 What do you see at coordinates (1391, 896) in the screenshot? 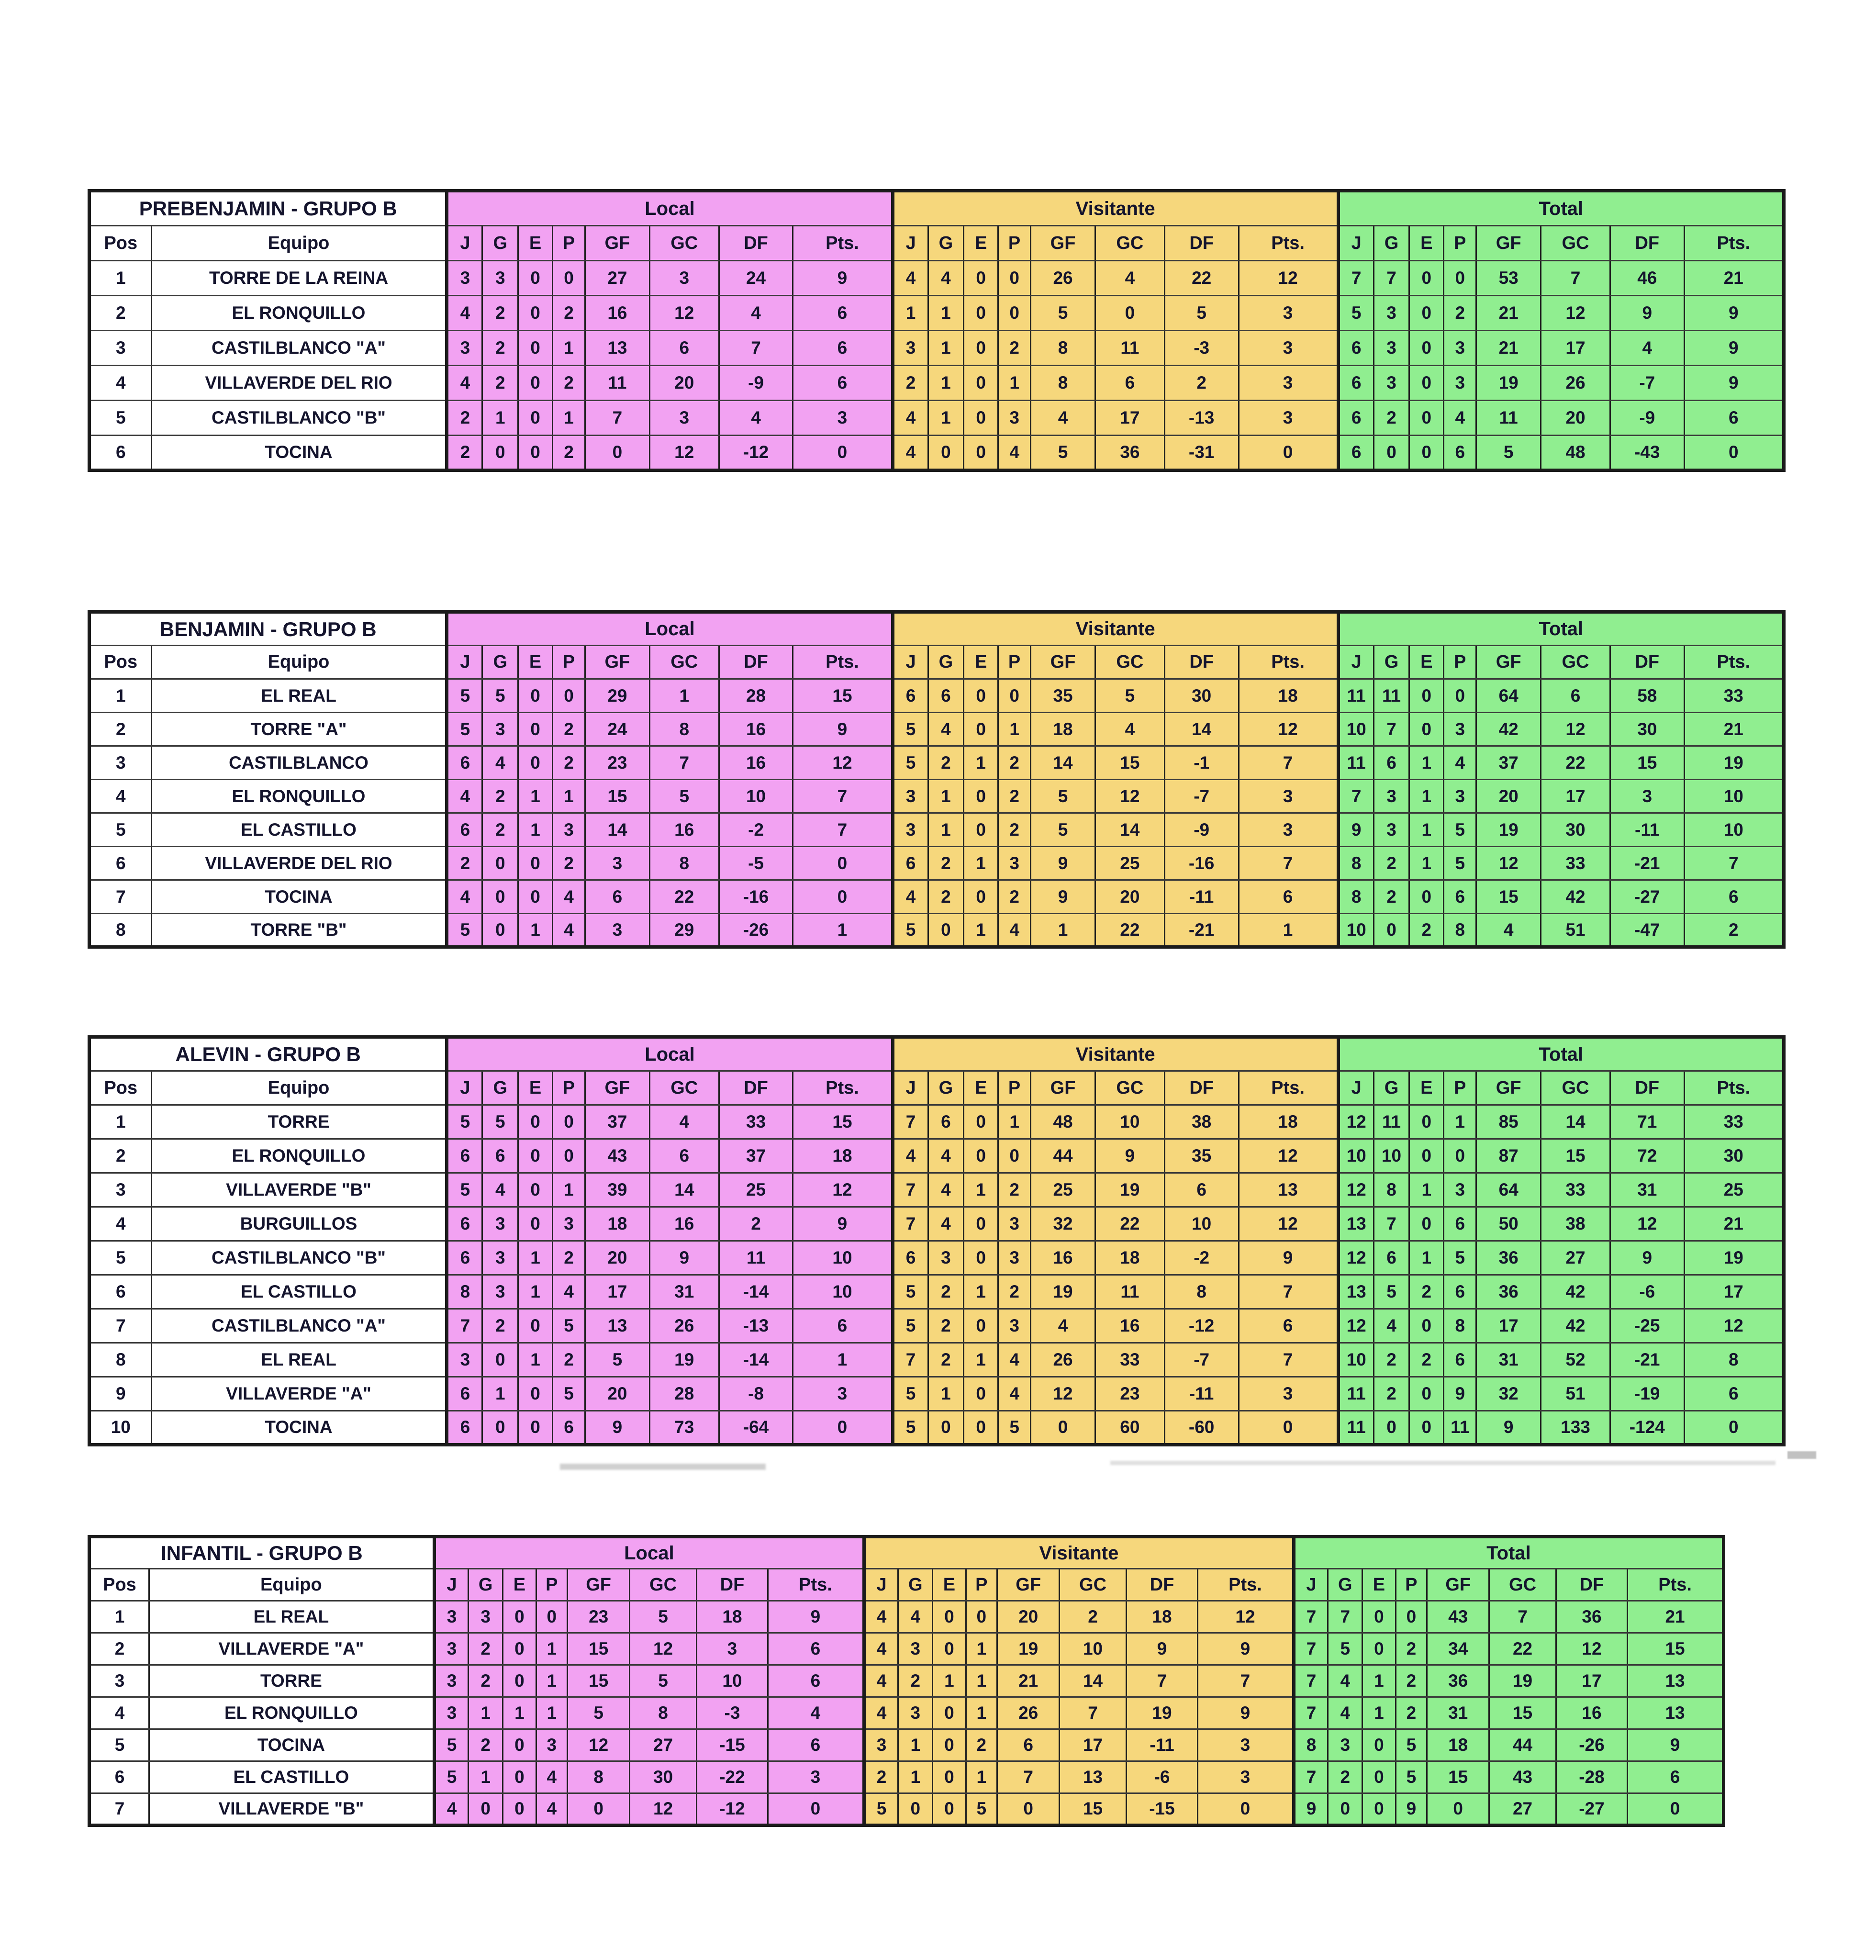
I see `total-g-cell: 2` at bounding box center [1391, 896].